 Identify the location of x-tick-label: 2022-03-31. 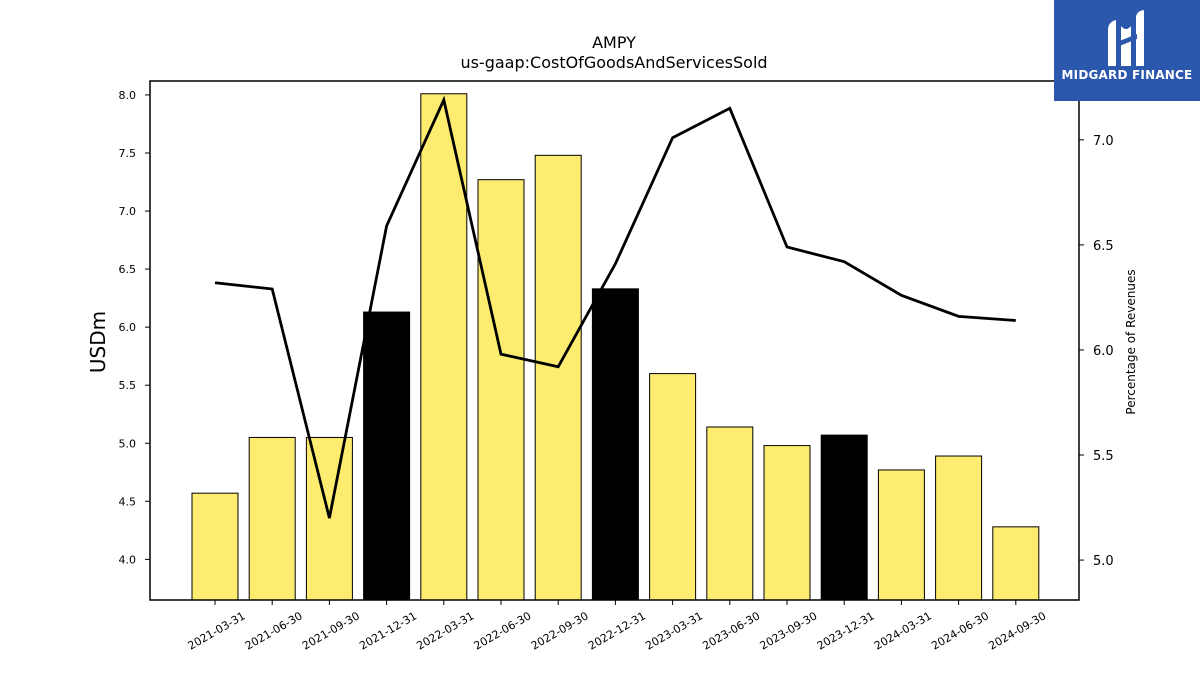
(445, 630).